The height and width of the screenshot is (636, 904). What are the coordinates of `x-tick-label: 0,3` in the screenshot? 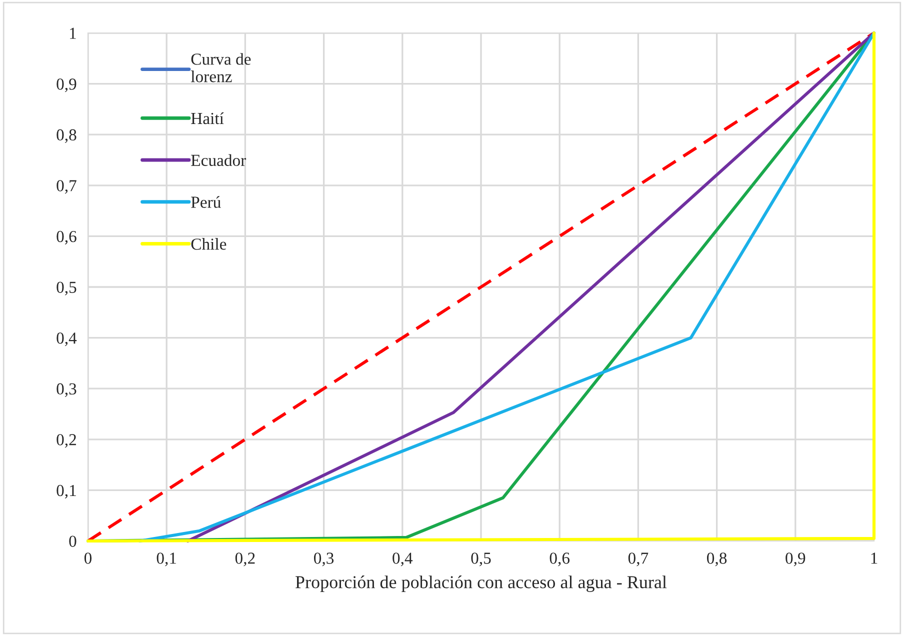 It's located at (324, 559).